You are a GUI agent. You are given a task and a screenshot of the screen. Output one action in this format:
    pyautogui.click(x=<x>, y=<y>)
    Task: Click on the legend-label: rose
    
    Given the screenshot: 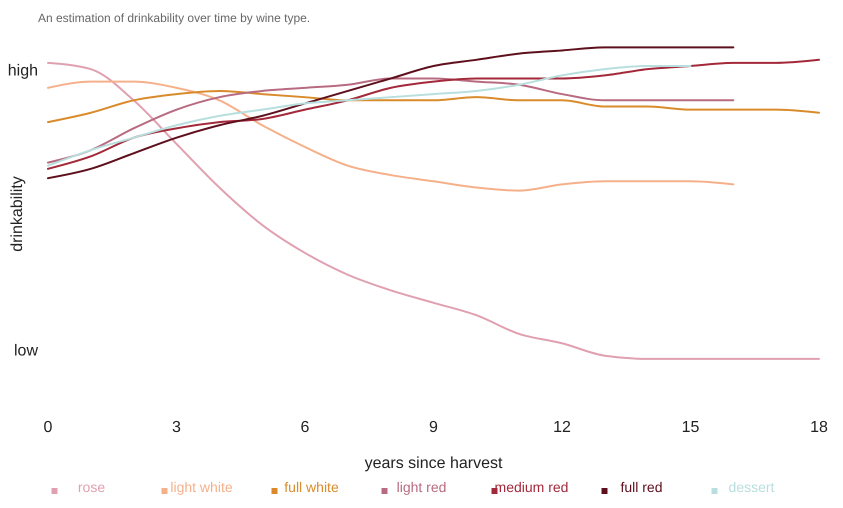 What is the action you would take?
    pyautogui.click(x=92, y=487)
    